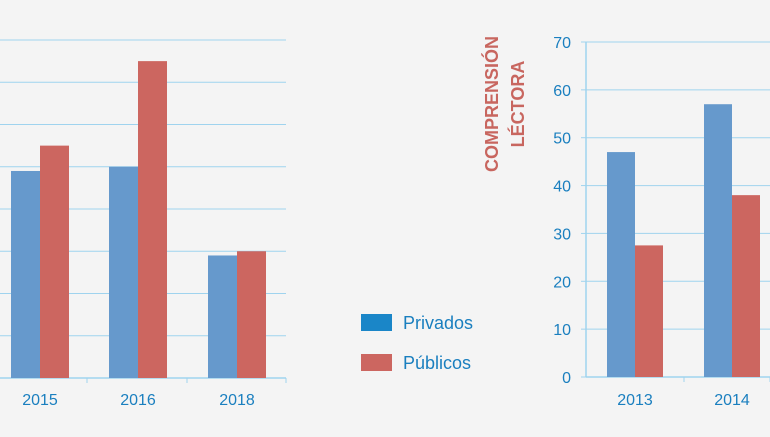 This screenshot has height=437, width=770. I want to click on x-tick-label: 2016, so click(138, 400).